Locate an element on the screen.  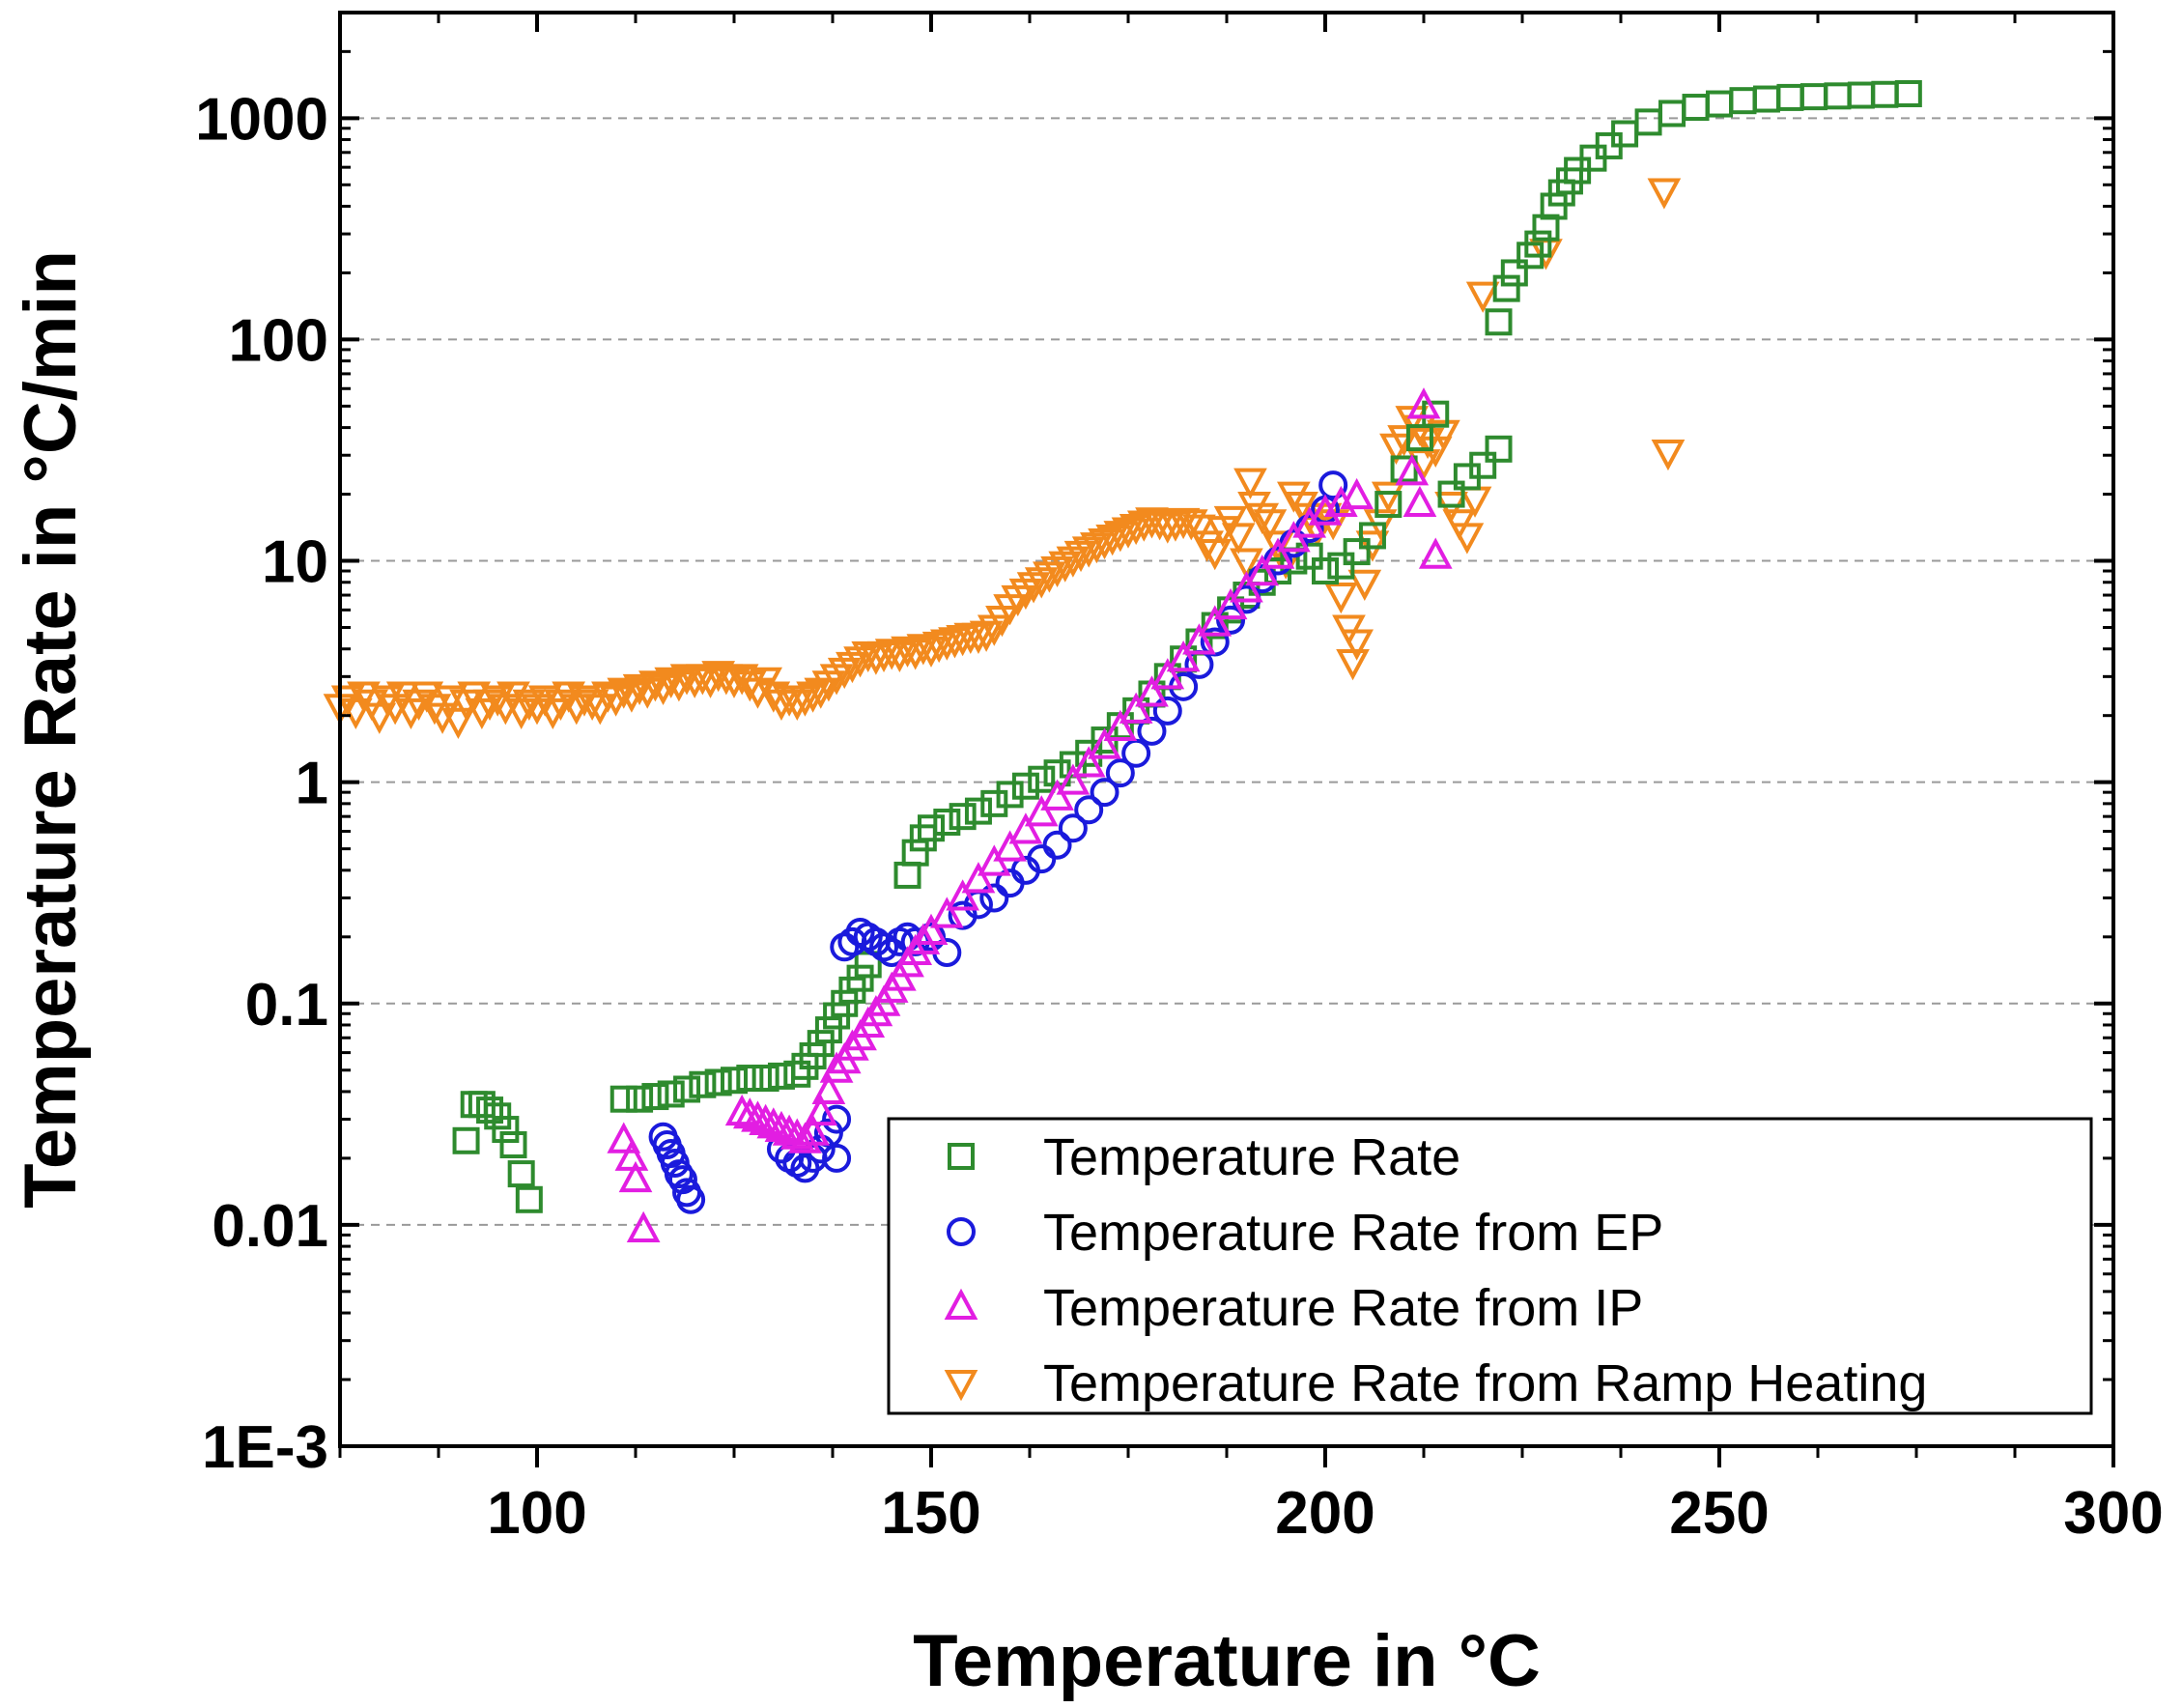
x-tick-label: 300 is located at coordinates (2113, 1514).